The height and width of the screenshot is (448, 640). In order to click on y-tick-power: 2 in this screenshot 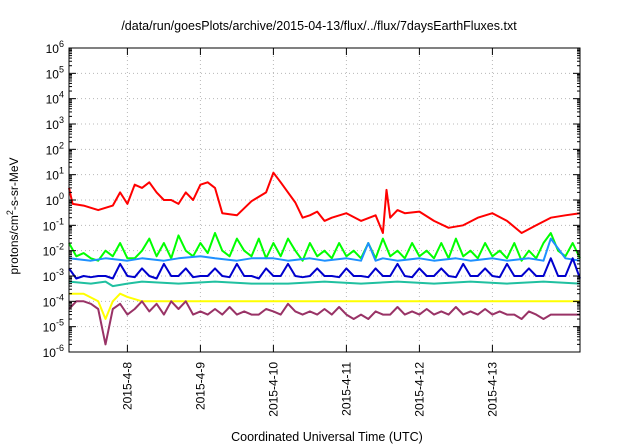, I will do `click(61, 145)`.